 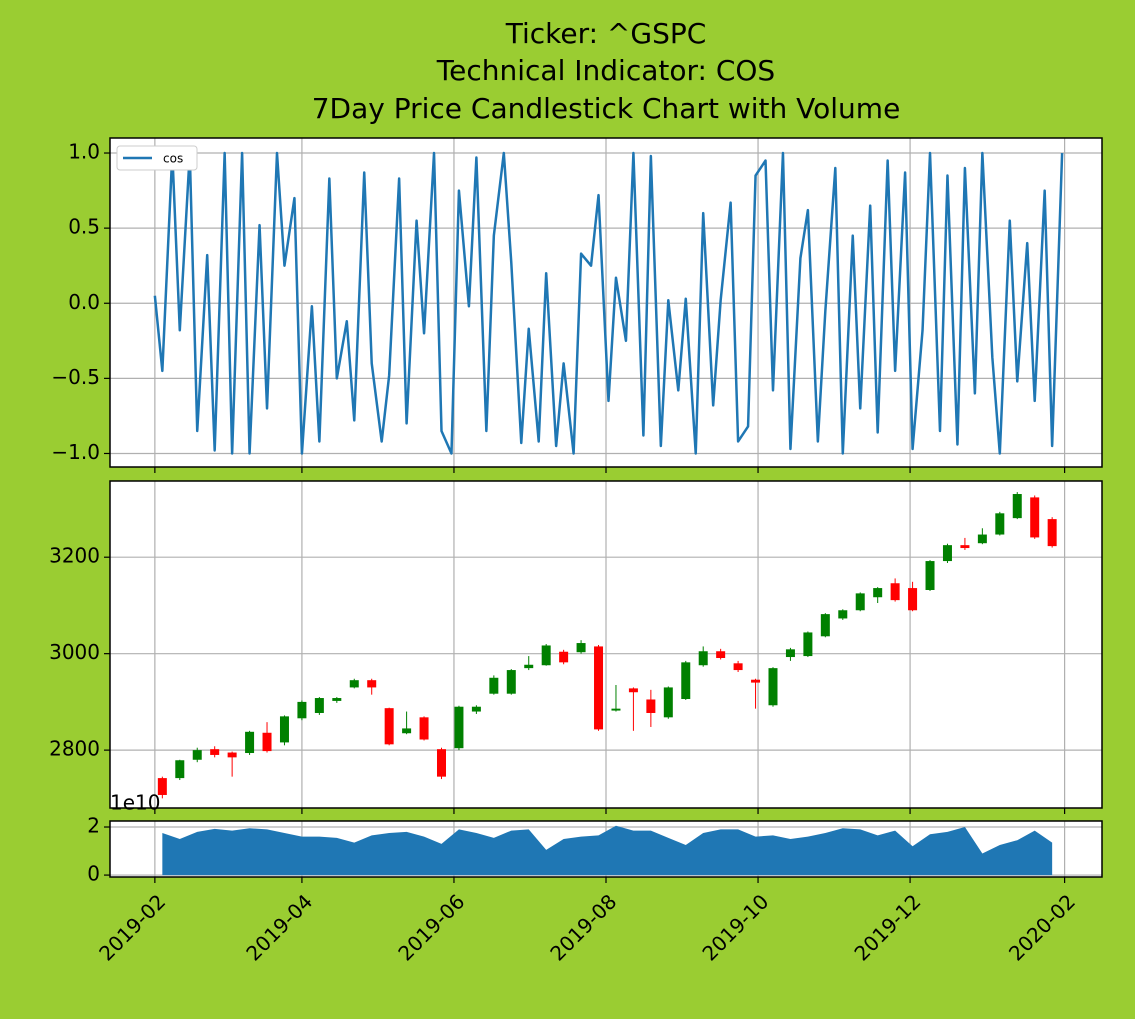 I want to click on x-tick-label: 2019-04, so click(x=279, y=927).